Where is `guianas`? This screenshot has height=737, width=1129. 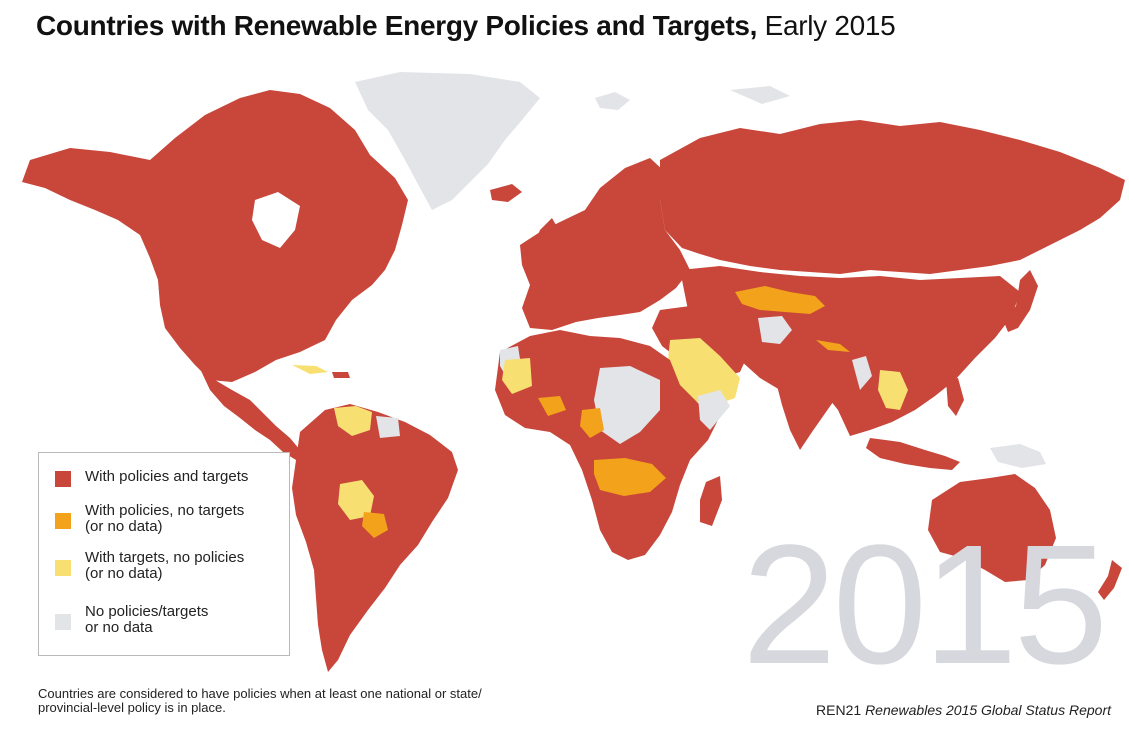 guianas is located at coordinates (388, 427).